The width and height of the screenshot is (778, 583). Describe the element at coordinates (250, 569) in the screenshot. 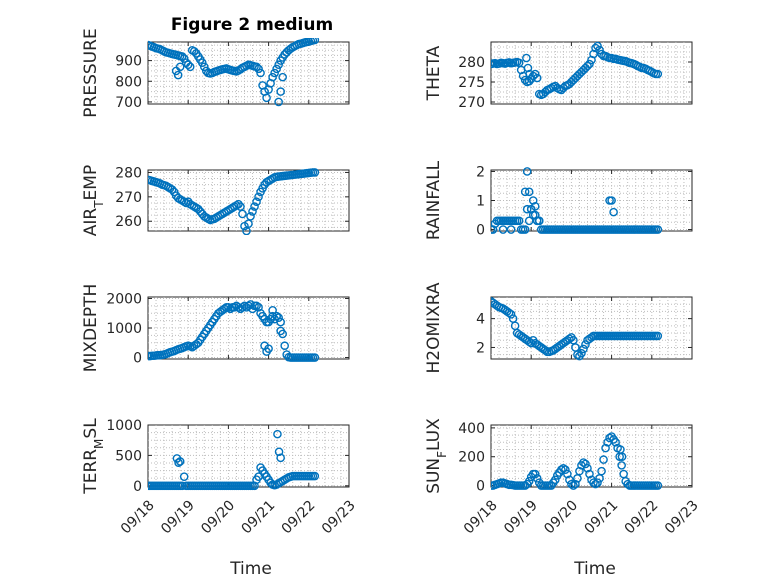

I see `x-axis-label-left: Time` at that location.